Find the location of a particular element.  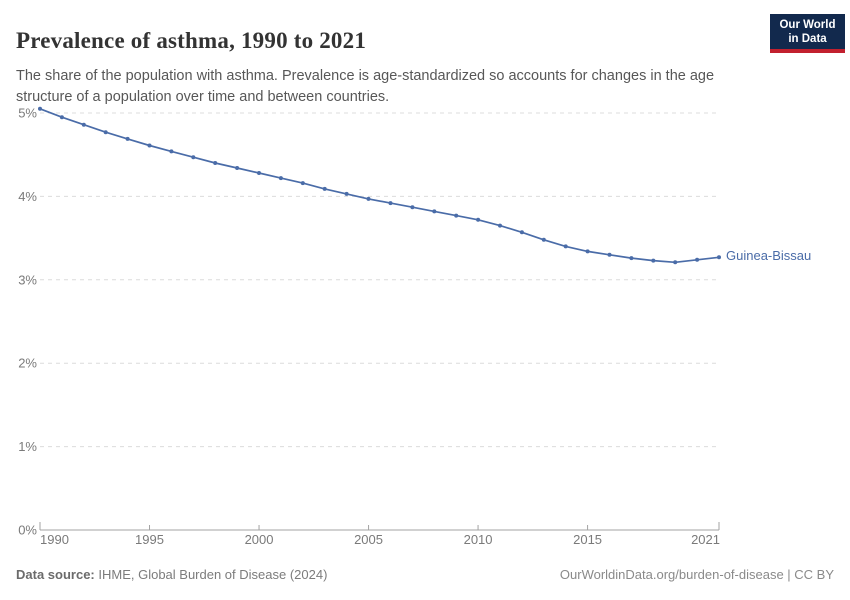

x-tick-label: 2005 is located at coordinates (368, 539).